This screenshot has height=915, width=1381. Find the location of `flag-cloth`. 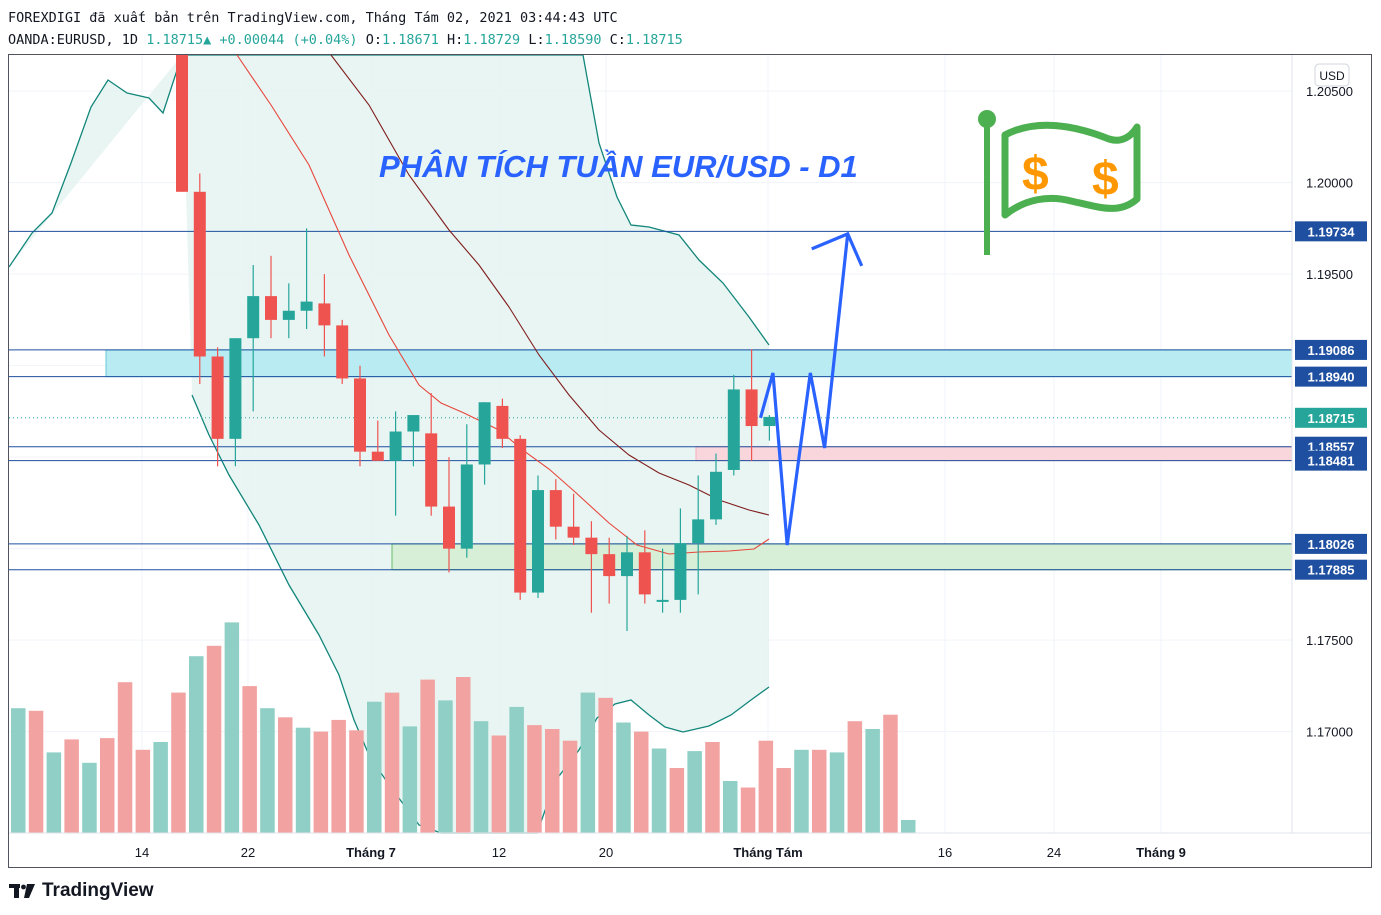

flag-cloth is located at coordinates (1071, 170).